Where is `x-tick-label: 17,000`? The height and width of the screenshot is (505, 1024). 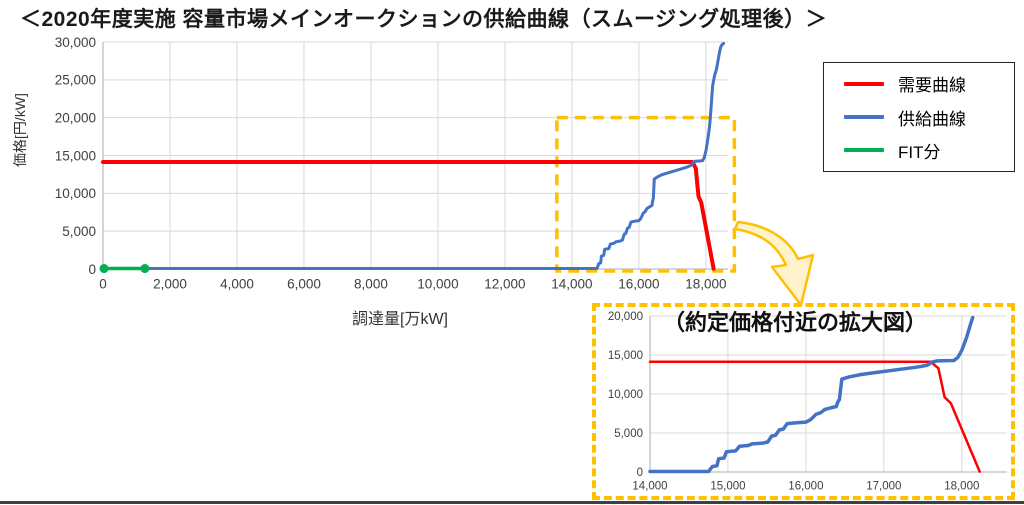 x-tick-label: 17,000 is located at coordinates (883, 487).